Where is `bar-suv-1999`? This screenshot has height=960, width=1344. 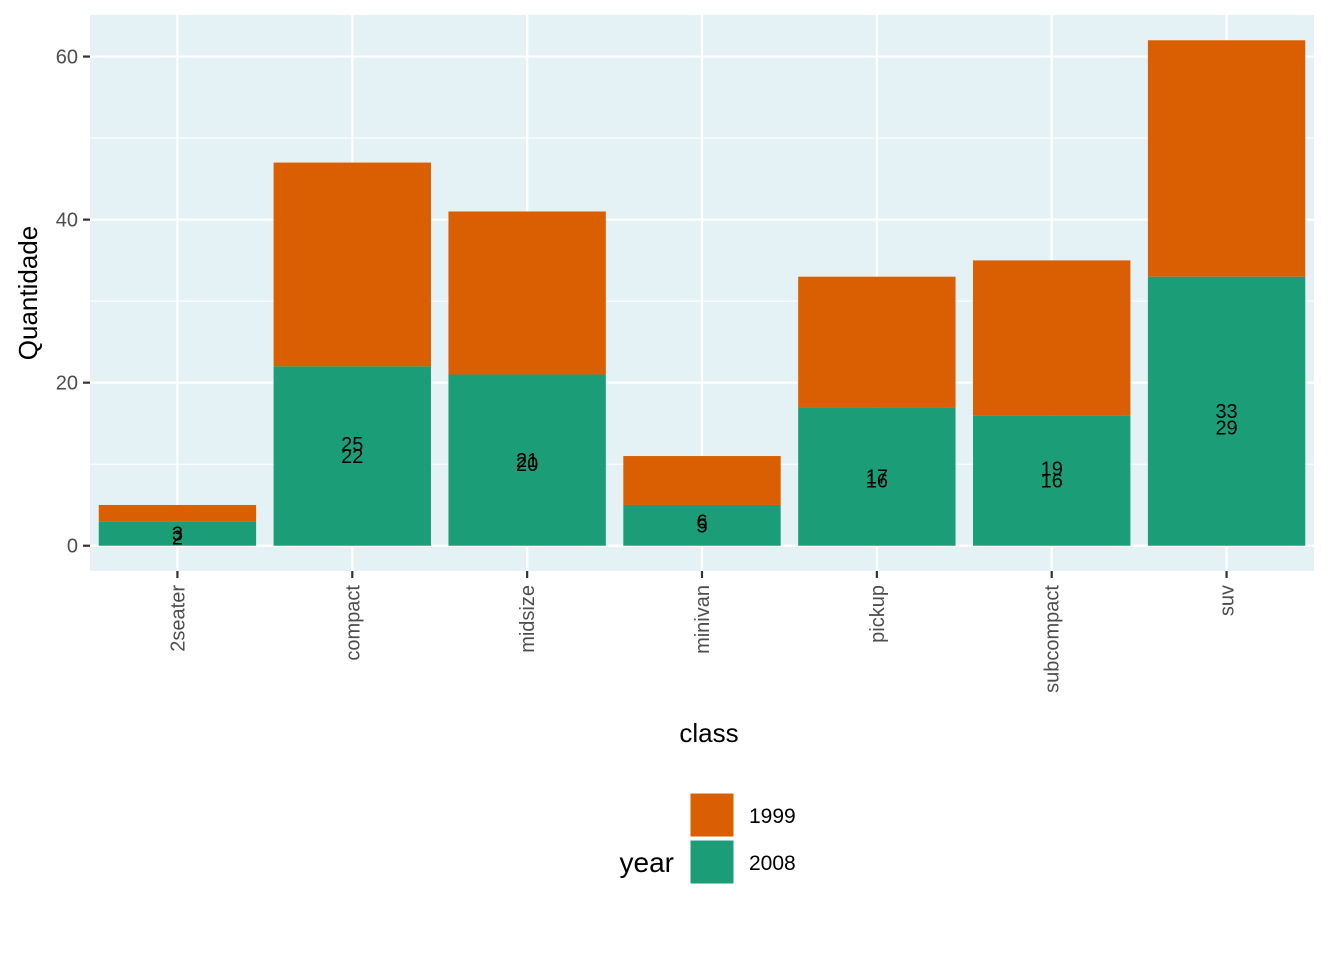
bar-suv-1999 is located at coordinates (1226, 158).